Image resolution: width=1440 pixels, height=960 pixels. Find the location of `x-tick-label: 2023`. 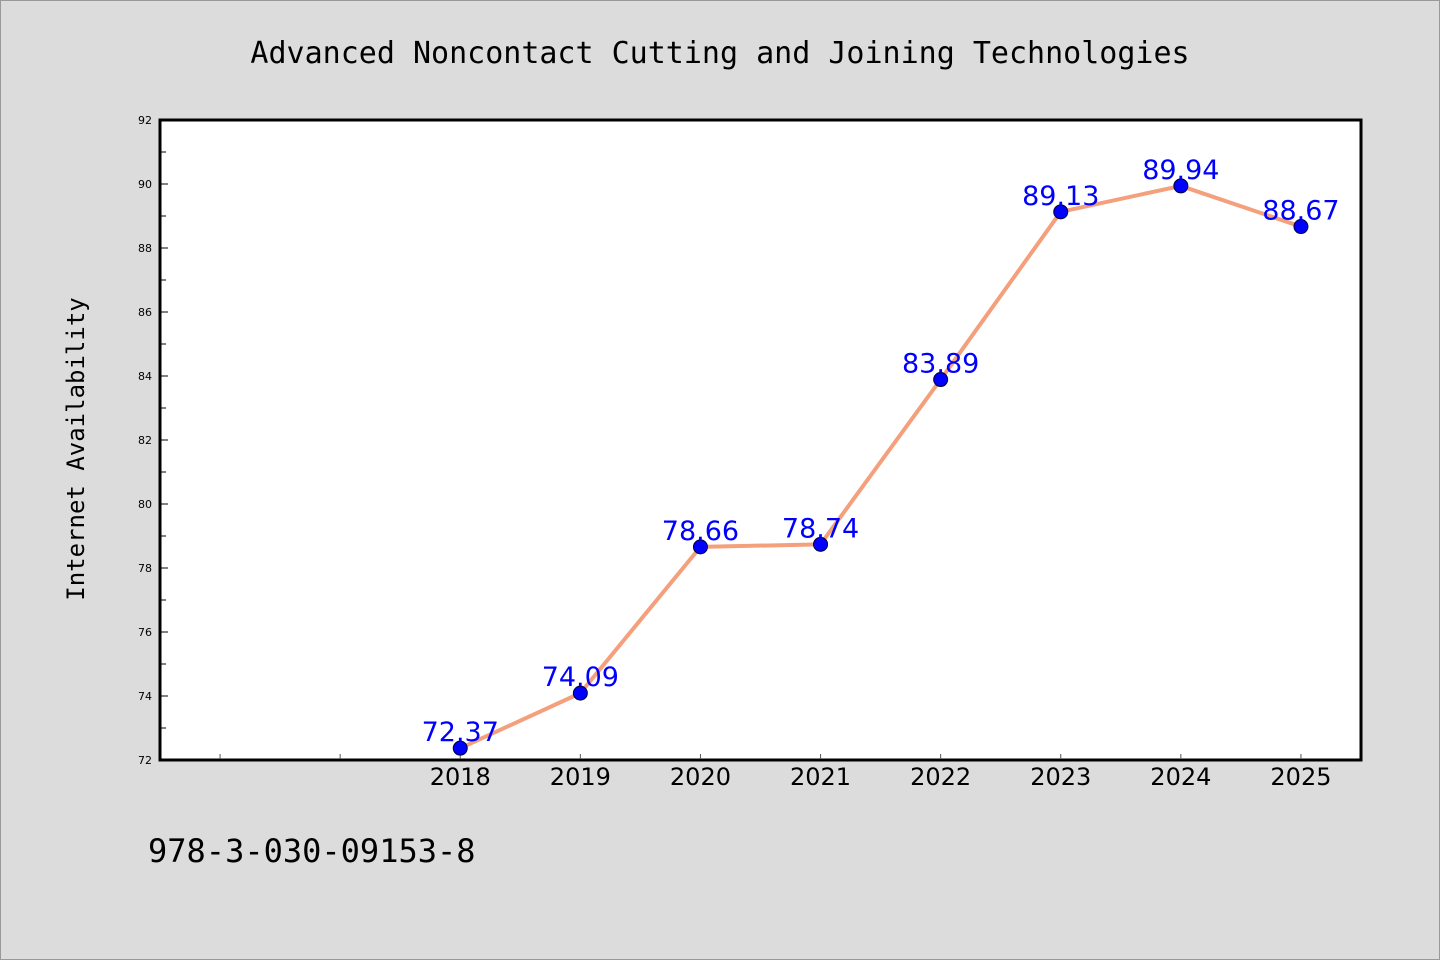

x-tick-label: 2023 is located at coordinates (1060, 777).